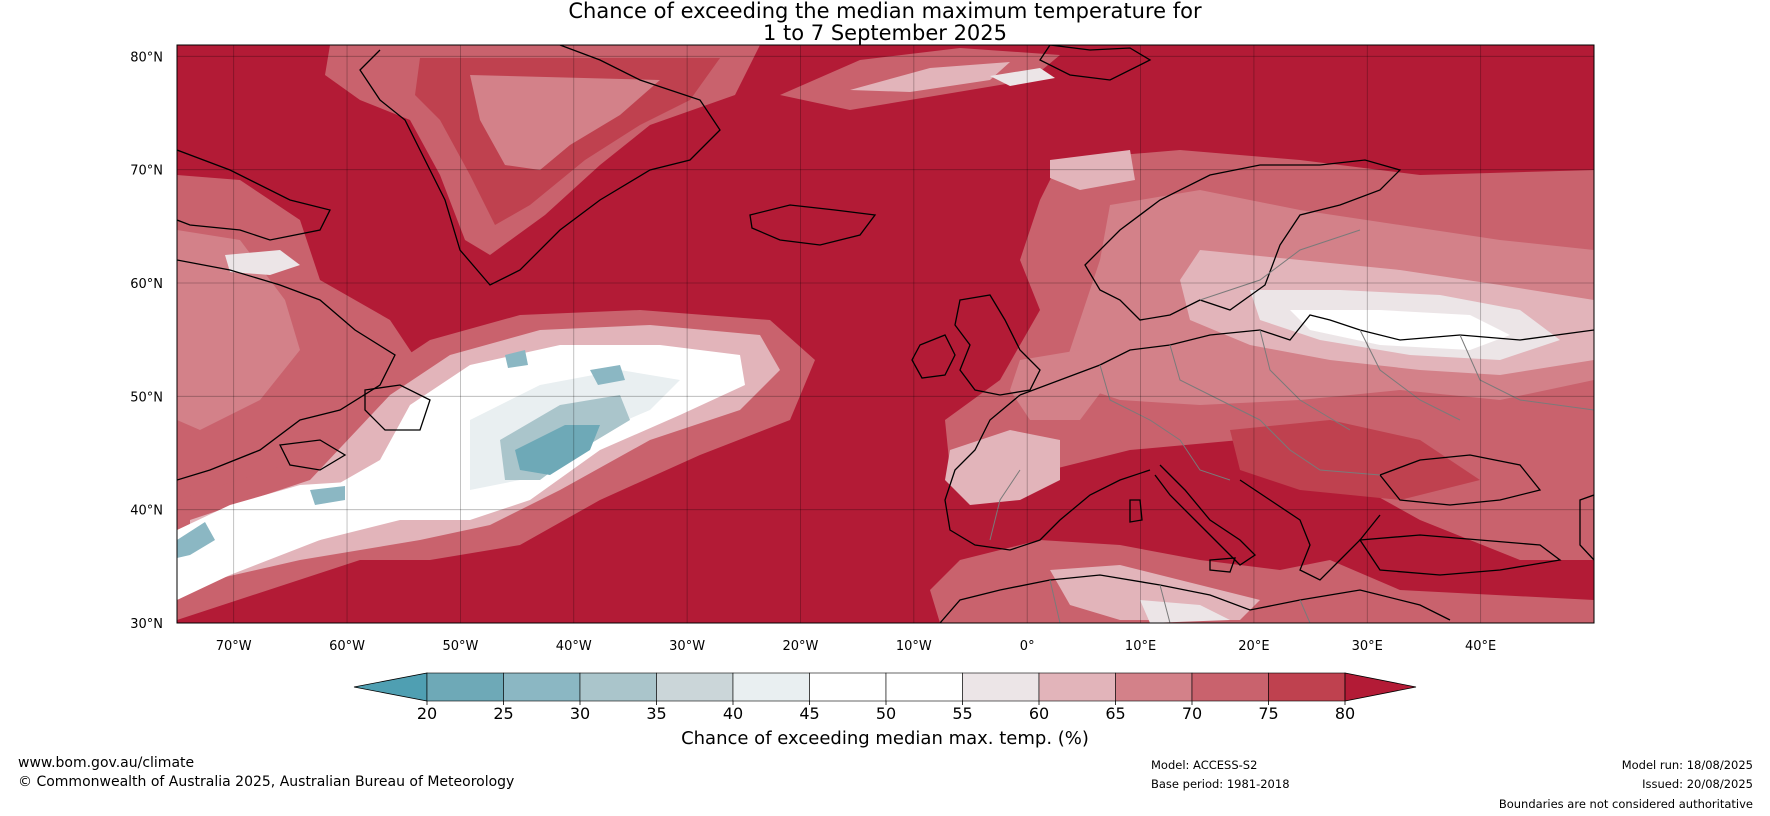 This screenshot has height=816, width=1770. I want to click on colorbar-tick: 30, so click(580, 713).